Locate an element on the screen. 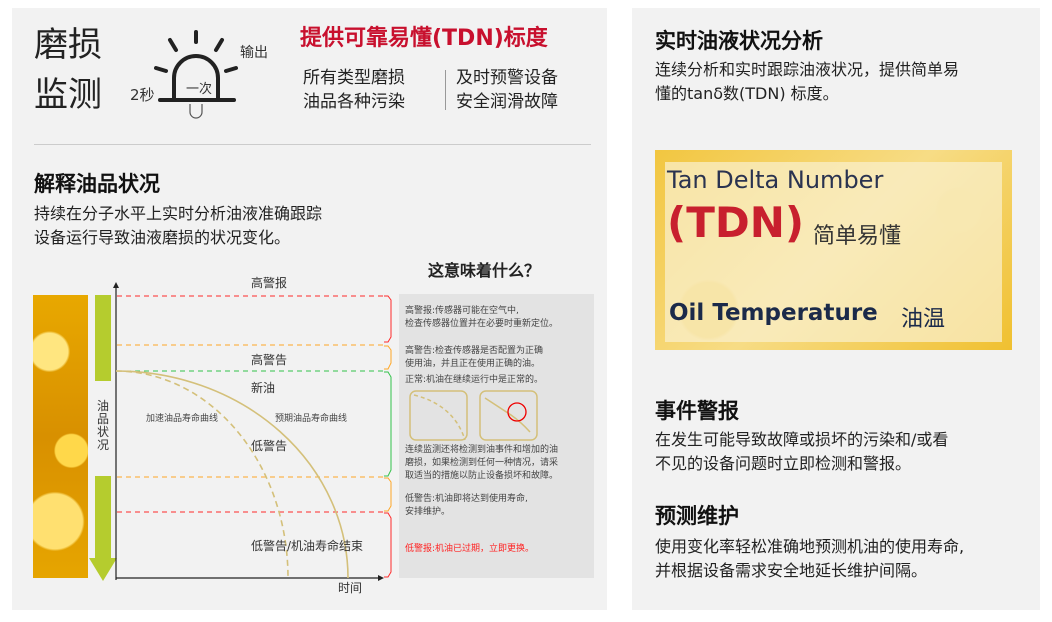 The width and height of the screenshot is (1052, 622). feature-divider is located at coordinates (445, 90).